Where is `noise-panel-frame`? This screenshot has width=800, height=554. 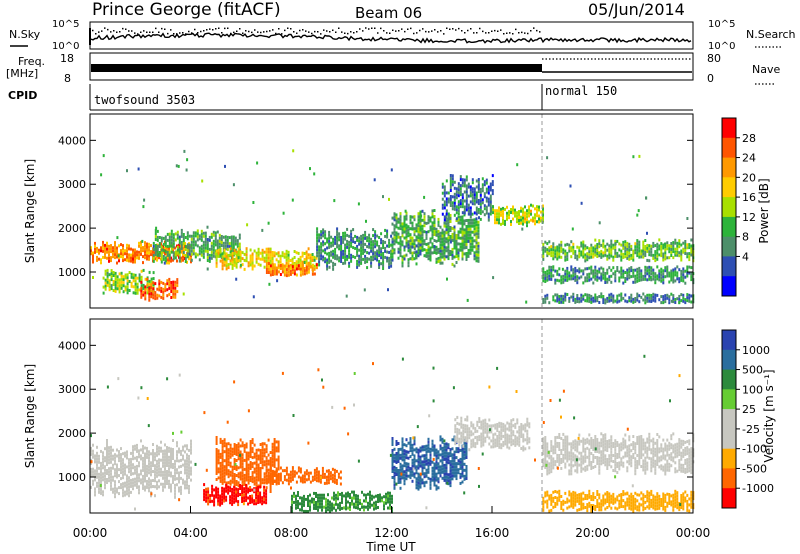 noise-panel-frame is located at coordinates (391, 35).